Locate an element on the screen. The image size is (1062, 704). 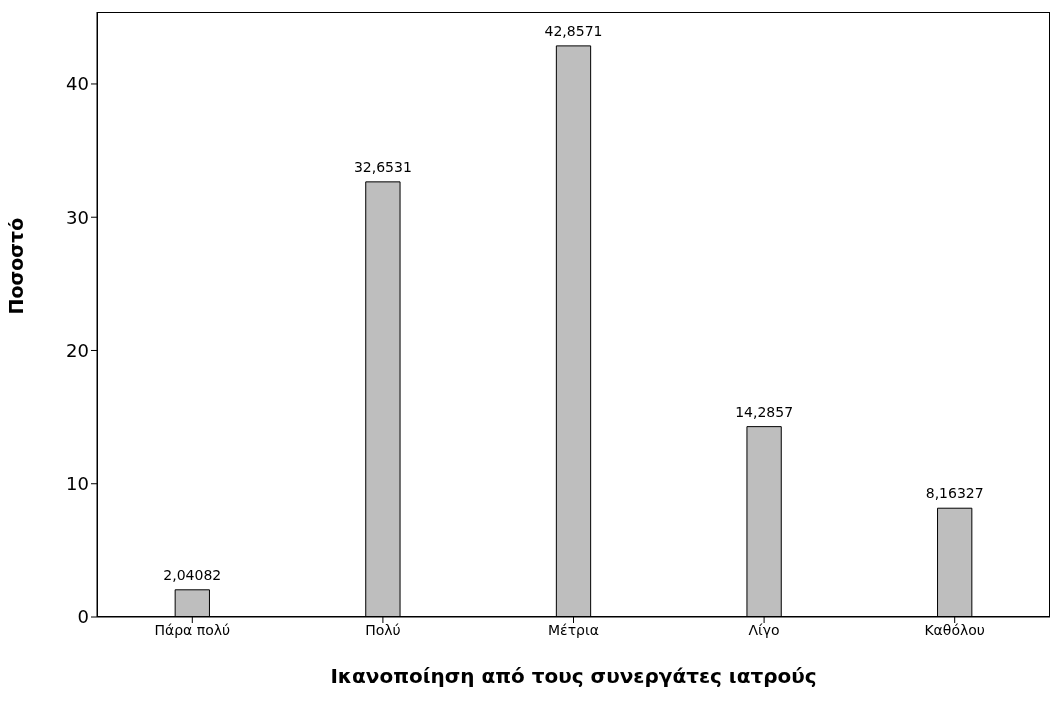
x-tick-label: Μέτρια is located at coordinates (573, 629).